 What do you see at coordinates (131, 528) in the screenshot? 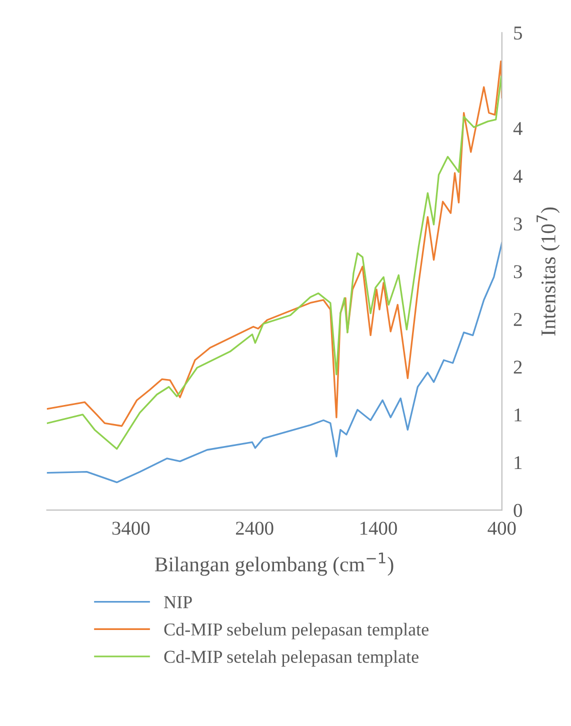
I see `x-tick-label: 3400` at bounding box center [131, 528].